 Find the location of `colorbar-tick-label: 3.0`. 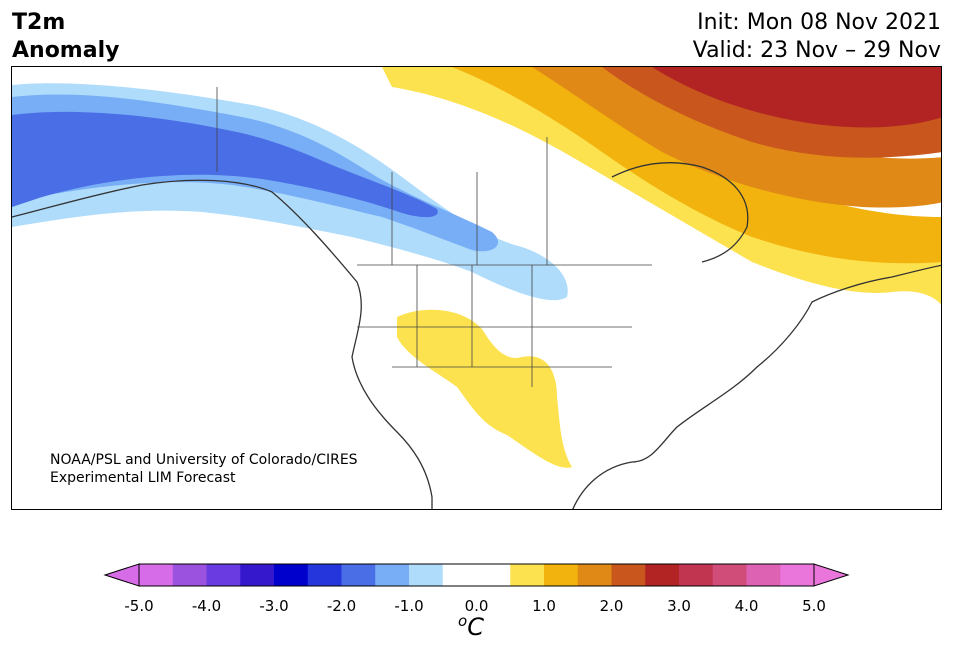

colorbar-tick-label: 3.0 is located at coordinates (679, 606).